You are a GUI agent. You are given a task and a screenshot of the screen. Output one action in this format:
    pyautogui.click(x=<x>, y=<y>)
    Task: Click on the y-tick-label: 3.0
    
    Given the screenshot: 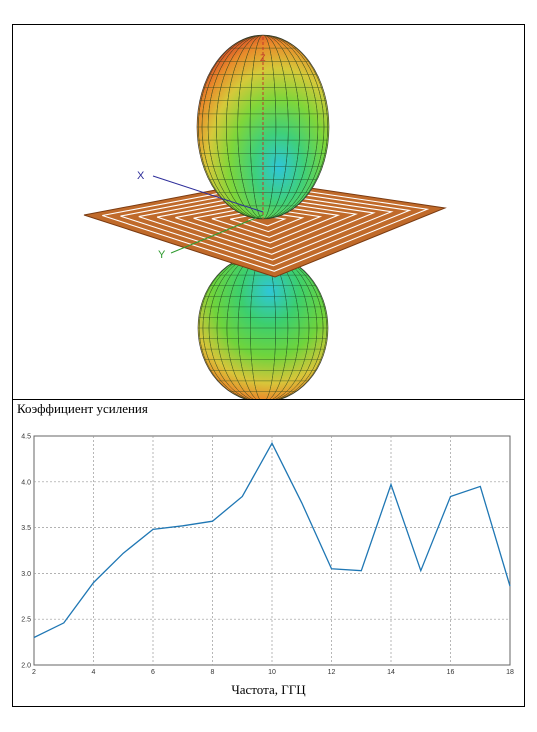 What is the action you would take?
    pyautogui.click(x=26, y=574)
    